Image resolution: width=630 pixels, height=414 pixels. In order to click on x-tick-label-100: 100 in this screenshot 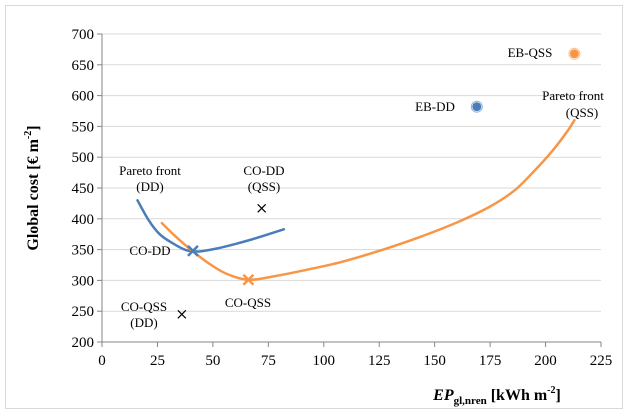, I will do `click(324, 361)`.